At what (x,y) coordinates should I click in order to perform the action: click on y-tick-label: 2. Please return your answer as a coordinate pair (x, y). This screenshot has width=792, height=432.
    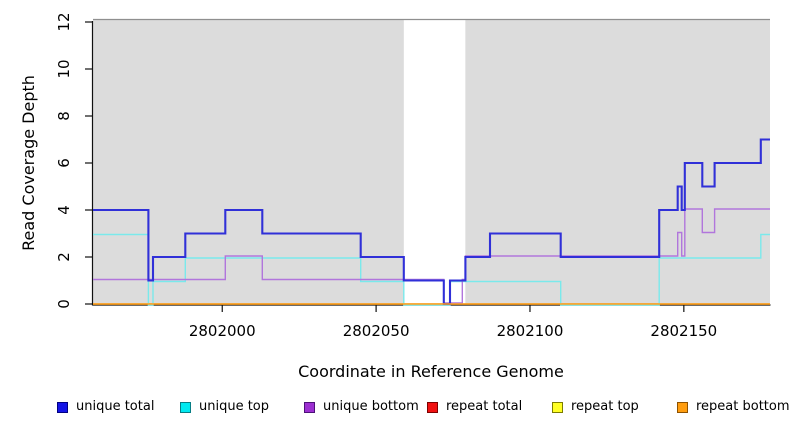
    Looking at the image, I should click on (64, 257).